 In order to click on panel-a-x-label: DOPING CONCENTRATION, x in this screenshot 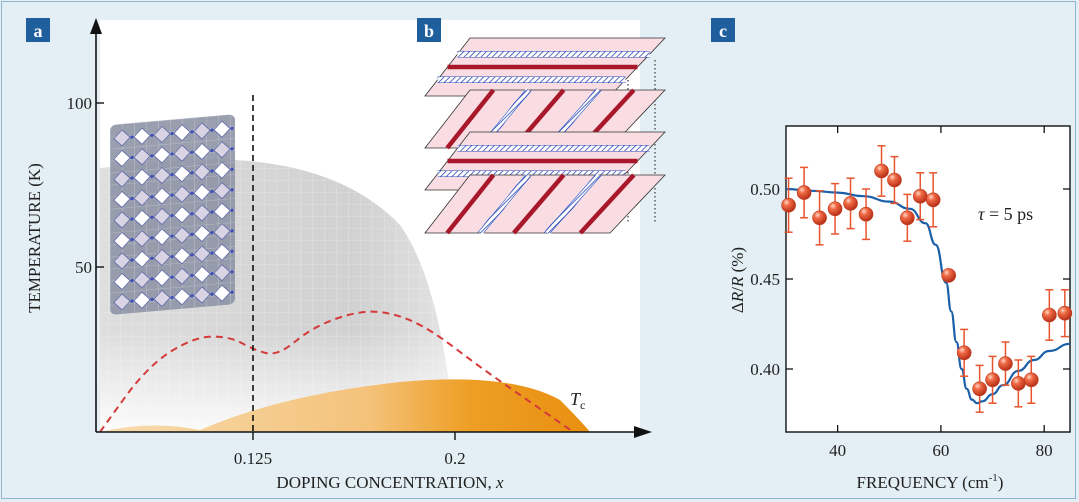, I will do `click(390, 482)`.